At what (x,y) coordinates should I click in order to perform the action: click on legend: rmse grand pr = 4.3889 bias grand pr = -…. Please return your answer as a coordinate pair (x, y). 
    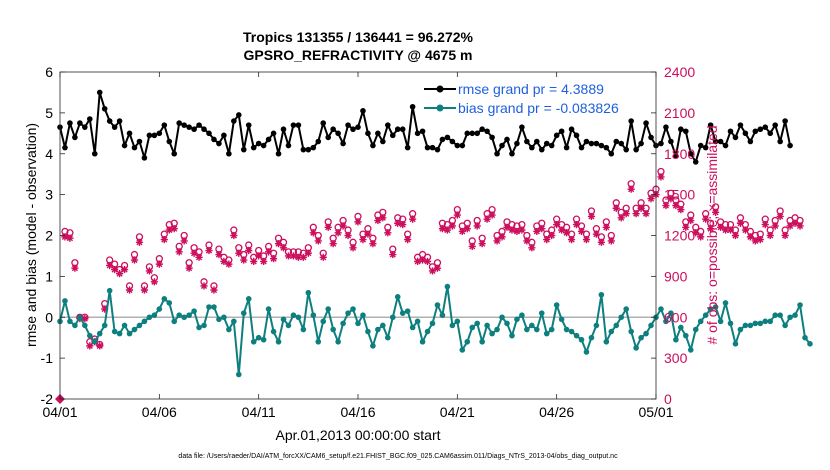
    Looking at the image, I should click on (521, 98).